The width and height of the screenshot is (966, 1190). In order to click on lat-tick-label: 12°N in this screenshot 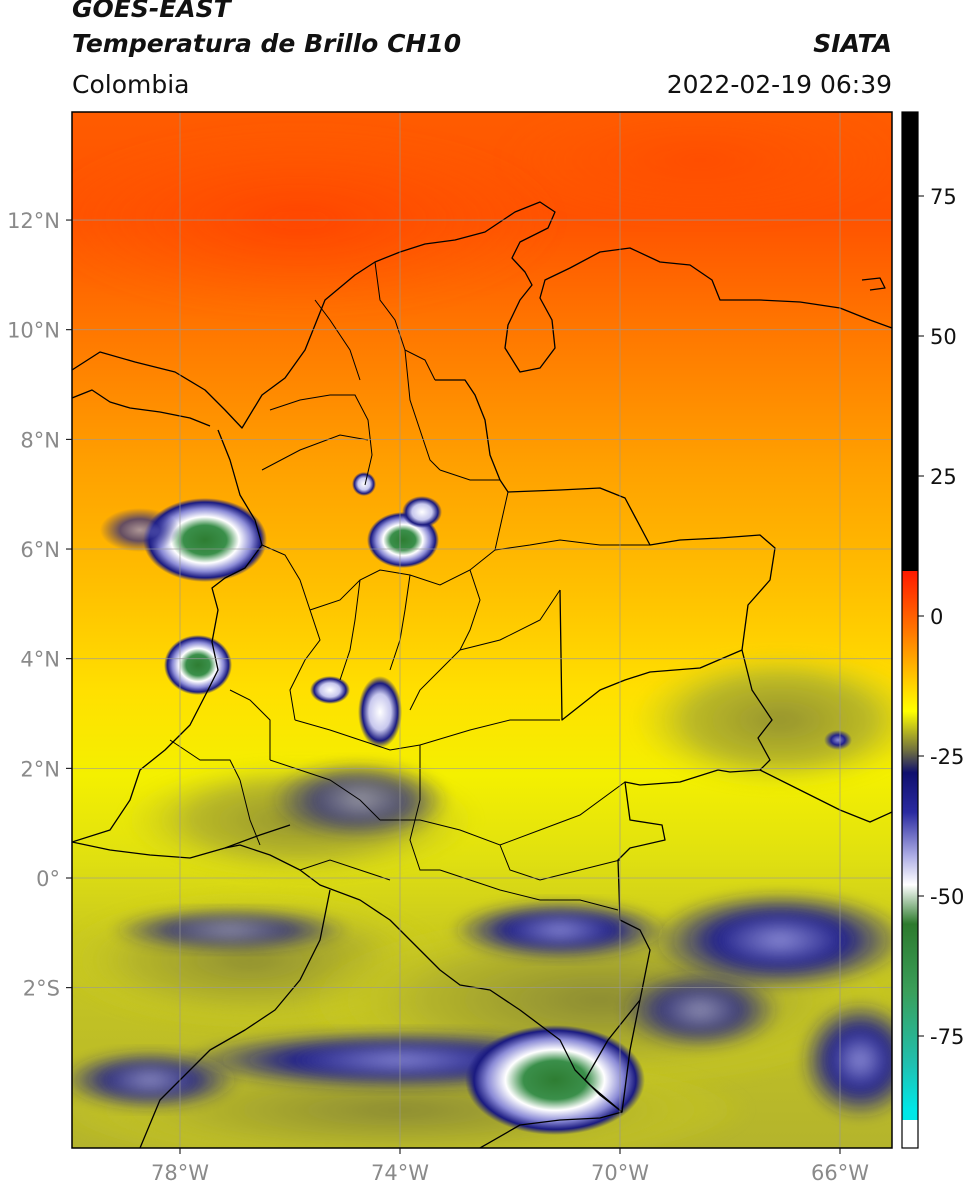, I will do `click(33, 221)`.